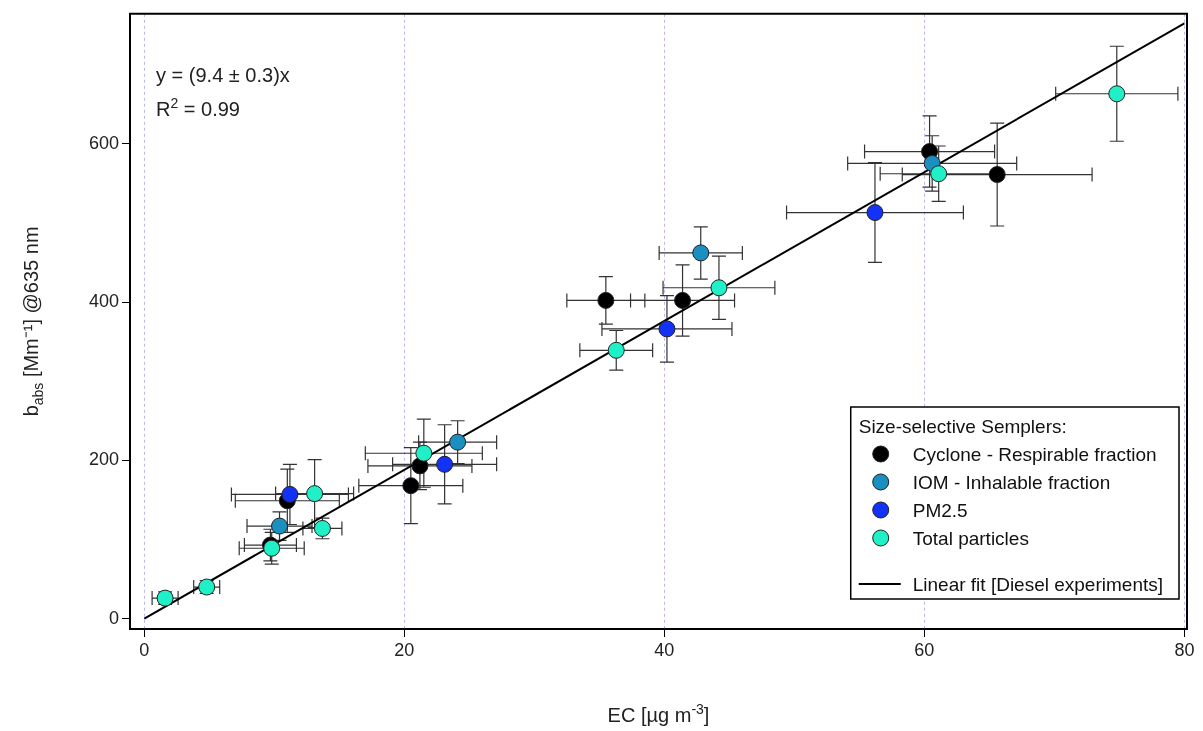 The height and width of the screenshot is (731, 1203). What do you see at coordinates (103, 459) in the screenshot?
I see `y-tick-label: 200` at bounding box center [103, 459].